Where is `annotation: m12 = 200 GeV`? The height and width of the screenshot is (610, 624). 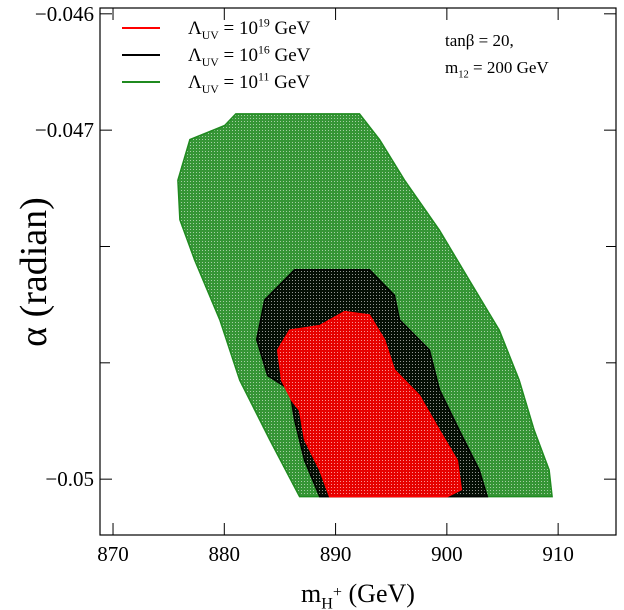
annotation: m12 = 200 GeV is located at coordinates (497, 69).